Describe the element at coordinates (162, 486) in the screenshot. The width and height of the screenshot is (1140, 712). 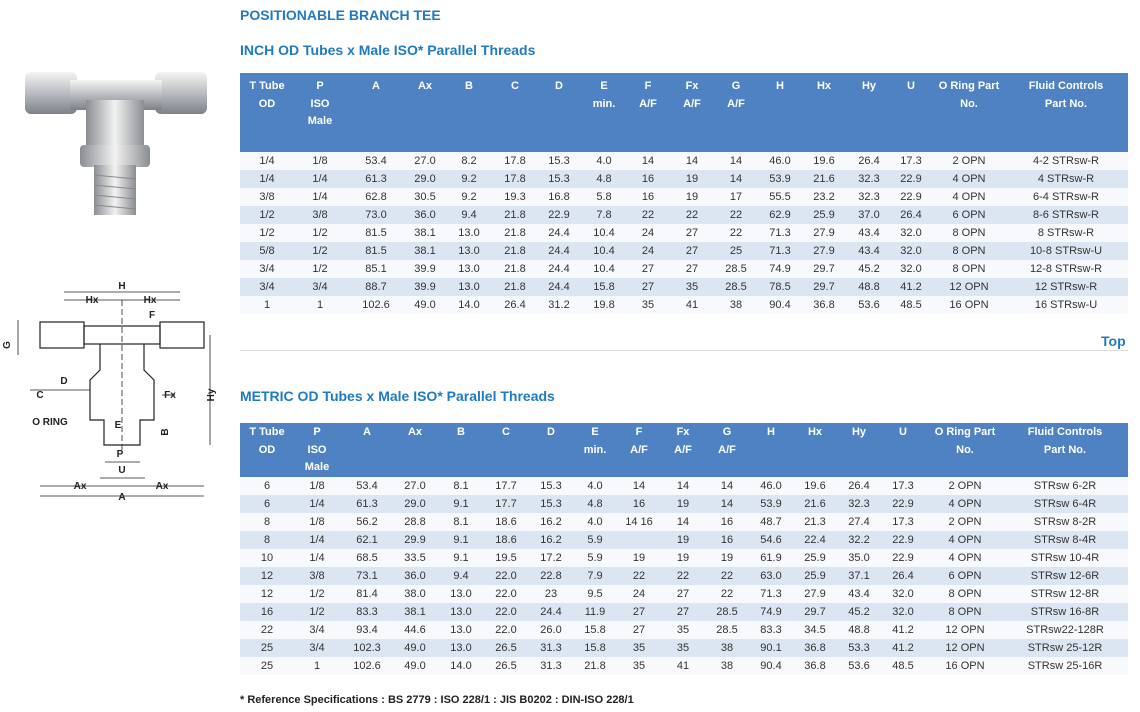
I see `dimension-label: Ax` at that location.